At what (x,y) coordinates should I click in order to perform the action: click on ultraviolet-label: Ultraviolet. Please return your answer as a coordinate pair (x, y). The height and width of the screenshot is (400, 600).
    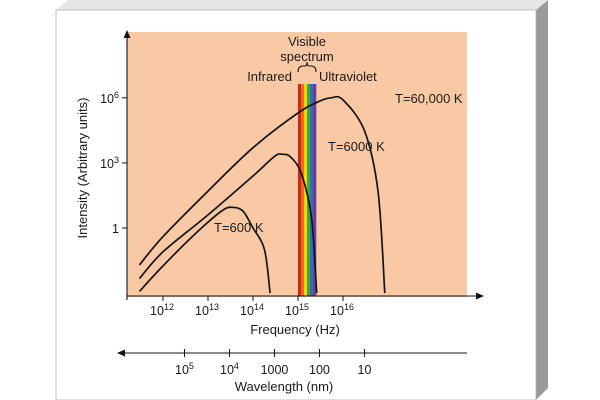
    Looking at the image, I should click on (348, 76).